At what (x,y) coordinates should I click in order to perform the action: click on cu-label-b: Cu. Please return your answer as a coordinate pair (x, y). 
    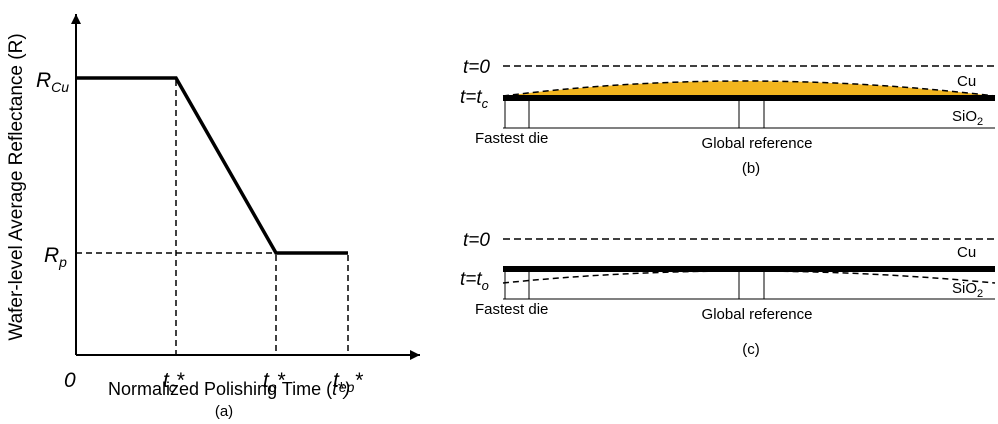
    Looking at the image, I should click on (966, 81).